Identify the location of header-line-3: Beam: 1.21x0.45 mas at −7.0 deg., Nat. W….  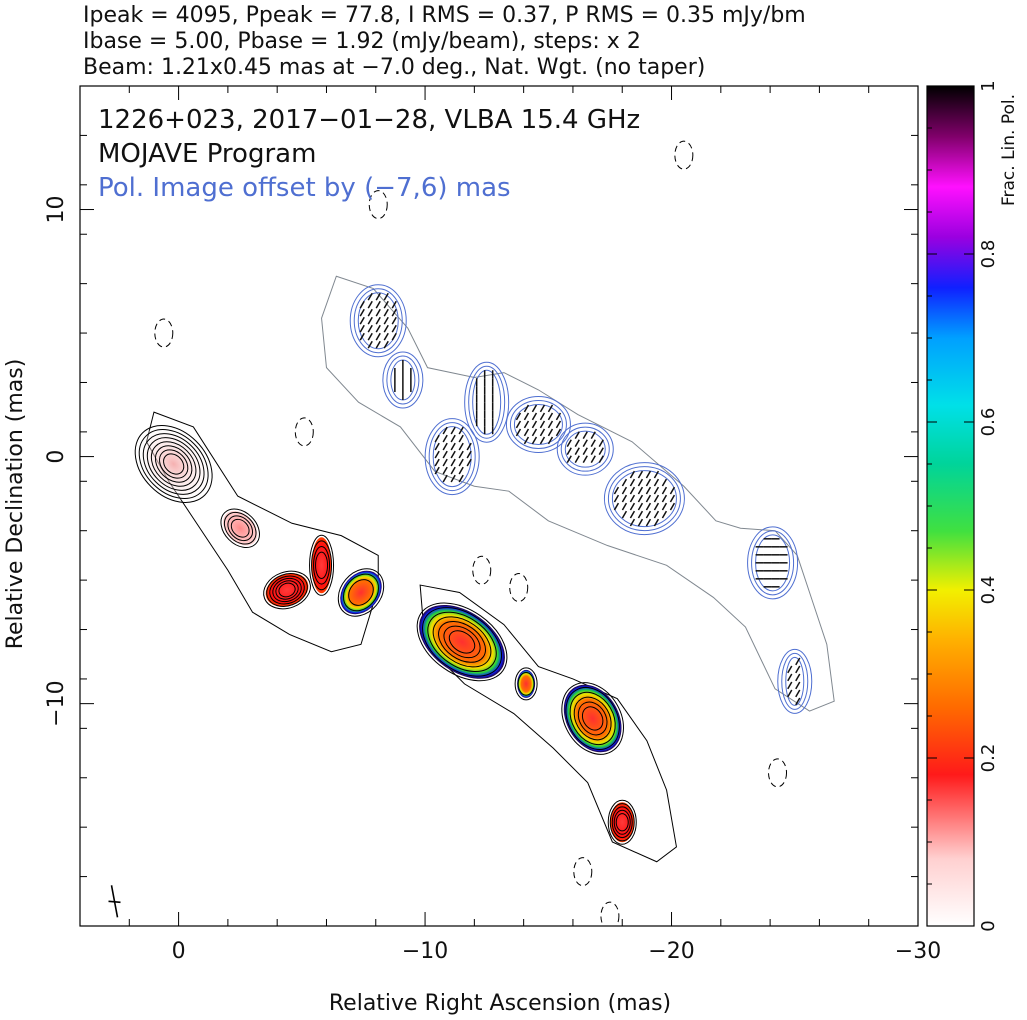
(394, 67).